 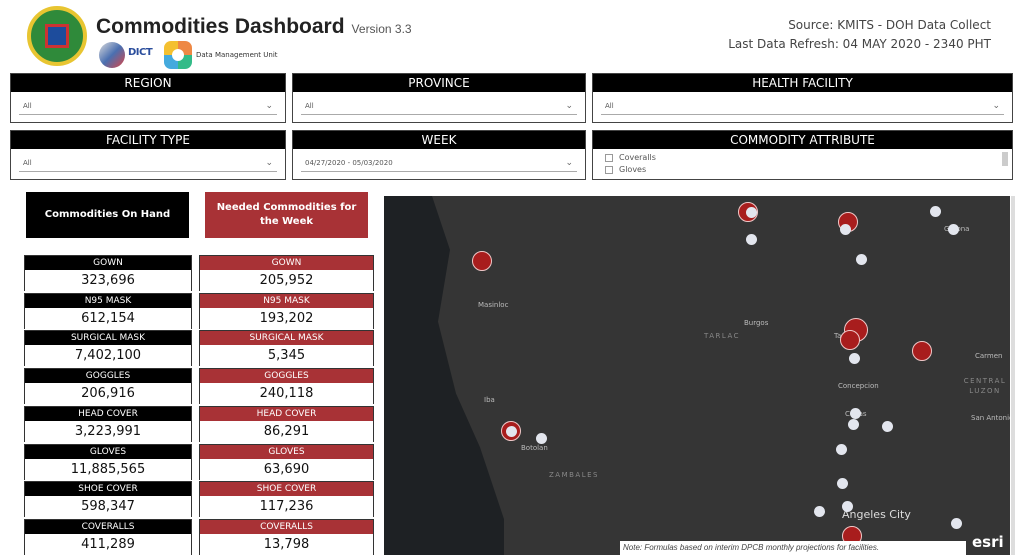 What do you see at coordinates (439, 163) in the screenshot?
I see `week-dropdown: 04/27/2020 - 05/03/2020 ⌄` at bounding box center [439, 163].